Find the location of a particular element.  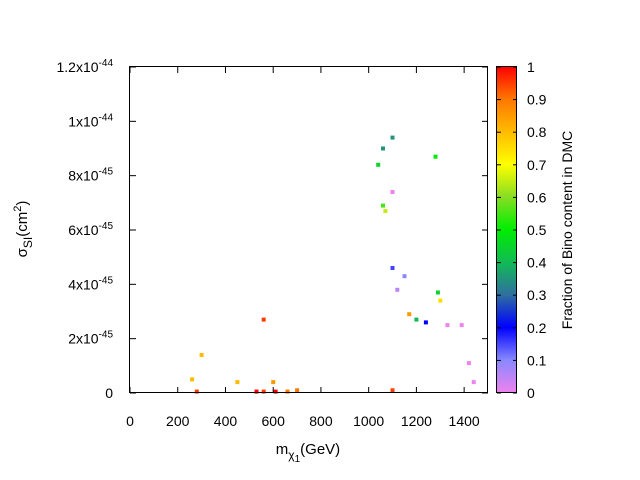

colorbar-tick-label: 1 is located at coordinates (531, 67).